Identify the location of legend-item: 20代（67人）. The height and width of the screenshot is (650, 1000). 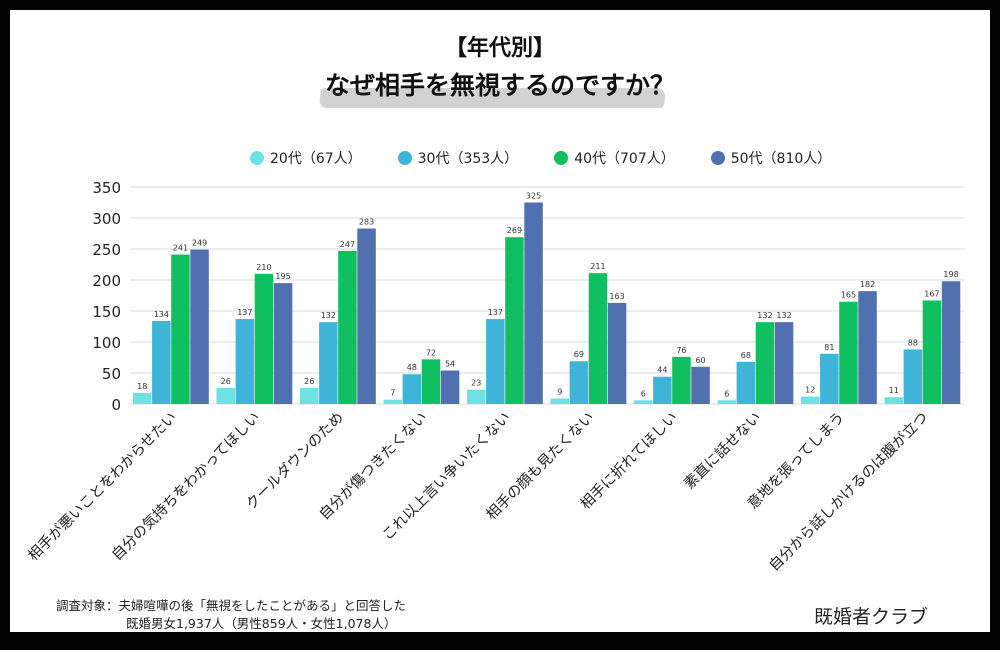
(306, 158).